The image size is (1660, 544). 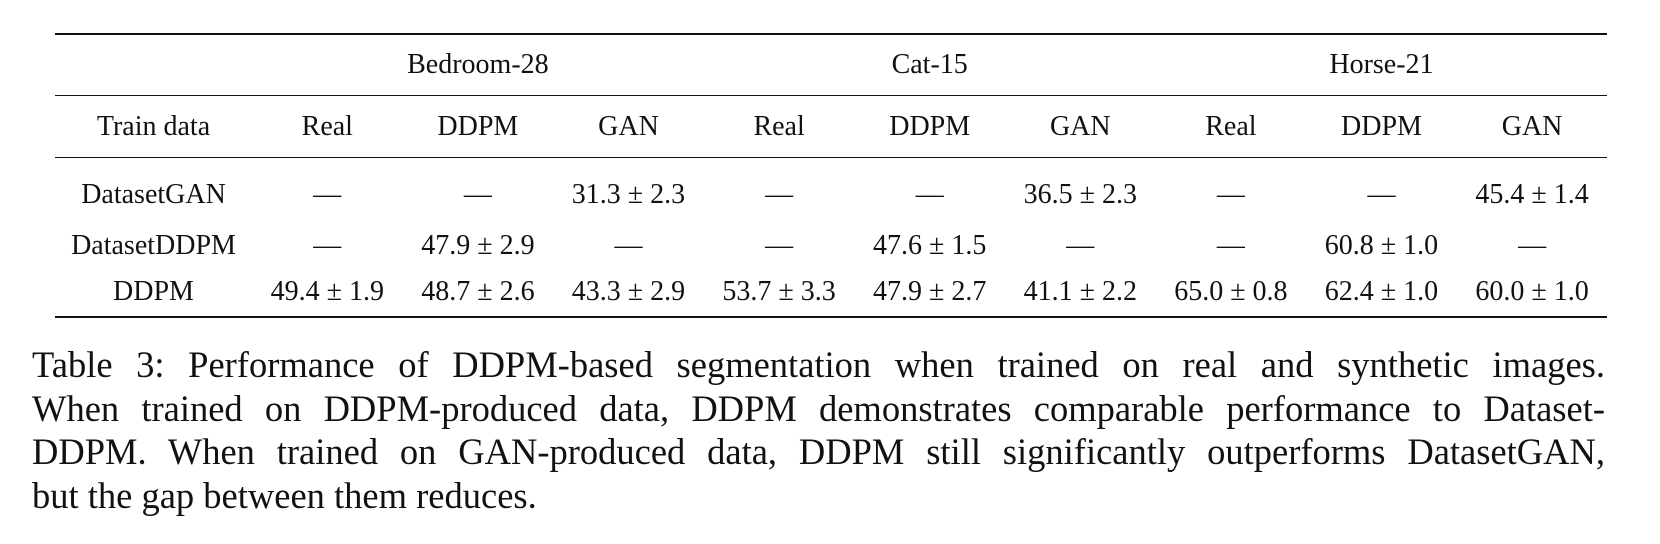 What do you see at coordinates (628, 194) in the screenshot?
I see `data-cell: 31.3 ± 2.3` at bounding box center [628, 194].